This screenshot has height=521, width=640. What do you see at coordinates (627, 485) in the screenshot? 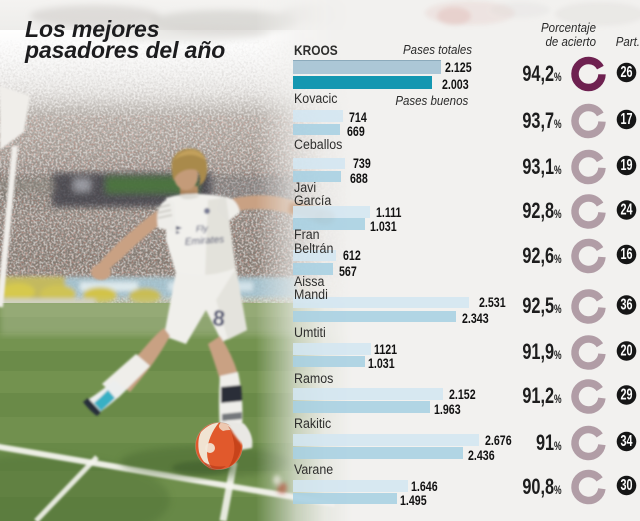
I see `svg-text: 30` at bounding box center [627, 485].